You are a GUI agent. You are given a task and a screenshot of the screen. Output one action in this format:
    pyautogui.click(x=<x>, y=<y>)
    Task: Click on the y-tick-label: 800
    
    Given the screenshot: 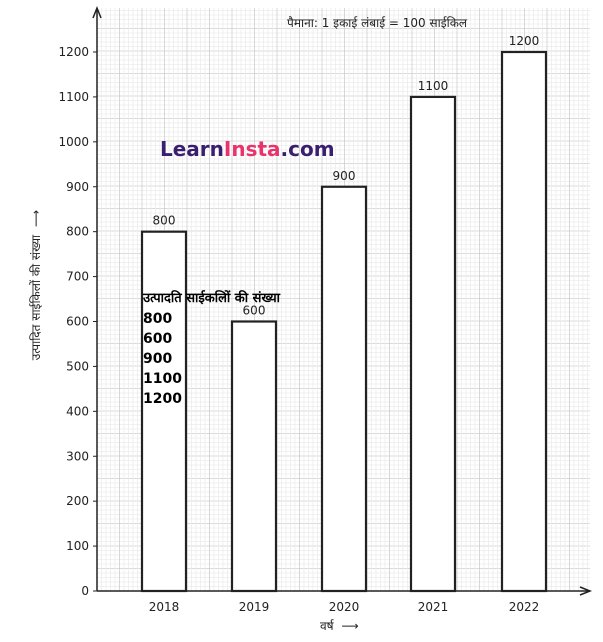 What is the action you would take?
    pyautogui.click(x=77, y=232)
    